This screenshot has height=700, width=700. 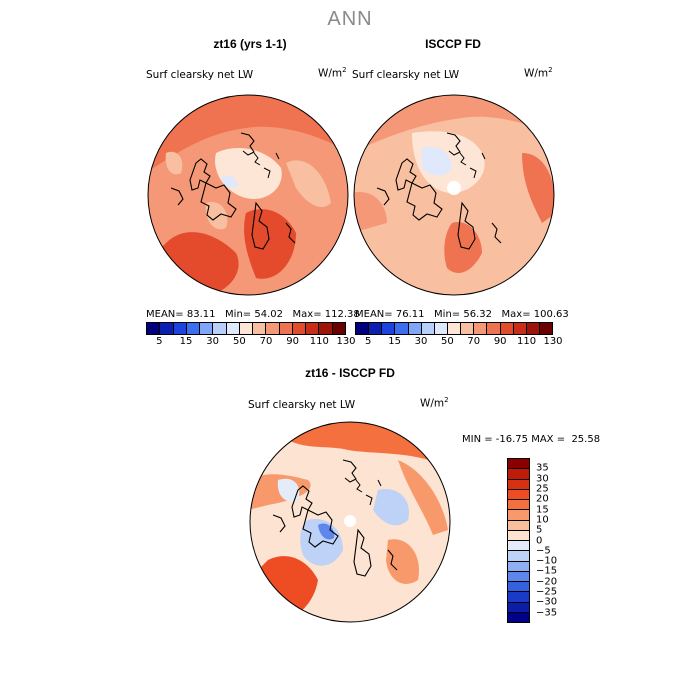 I want to click on colorbar-tick-label: −30, so click(x=547, y=602).